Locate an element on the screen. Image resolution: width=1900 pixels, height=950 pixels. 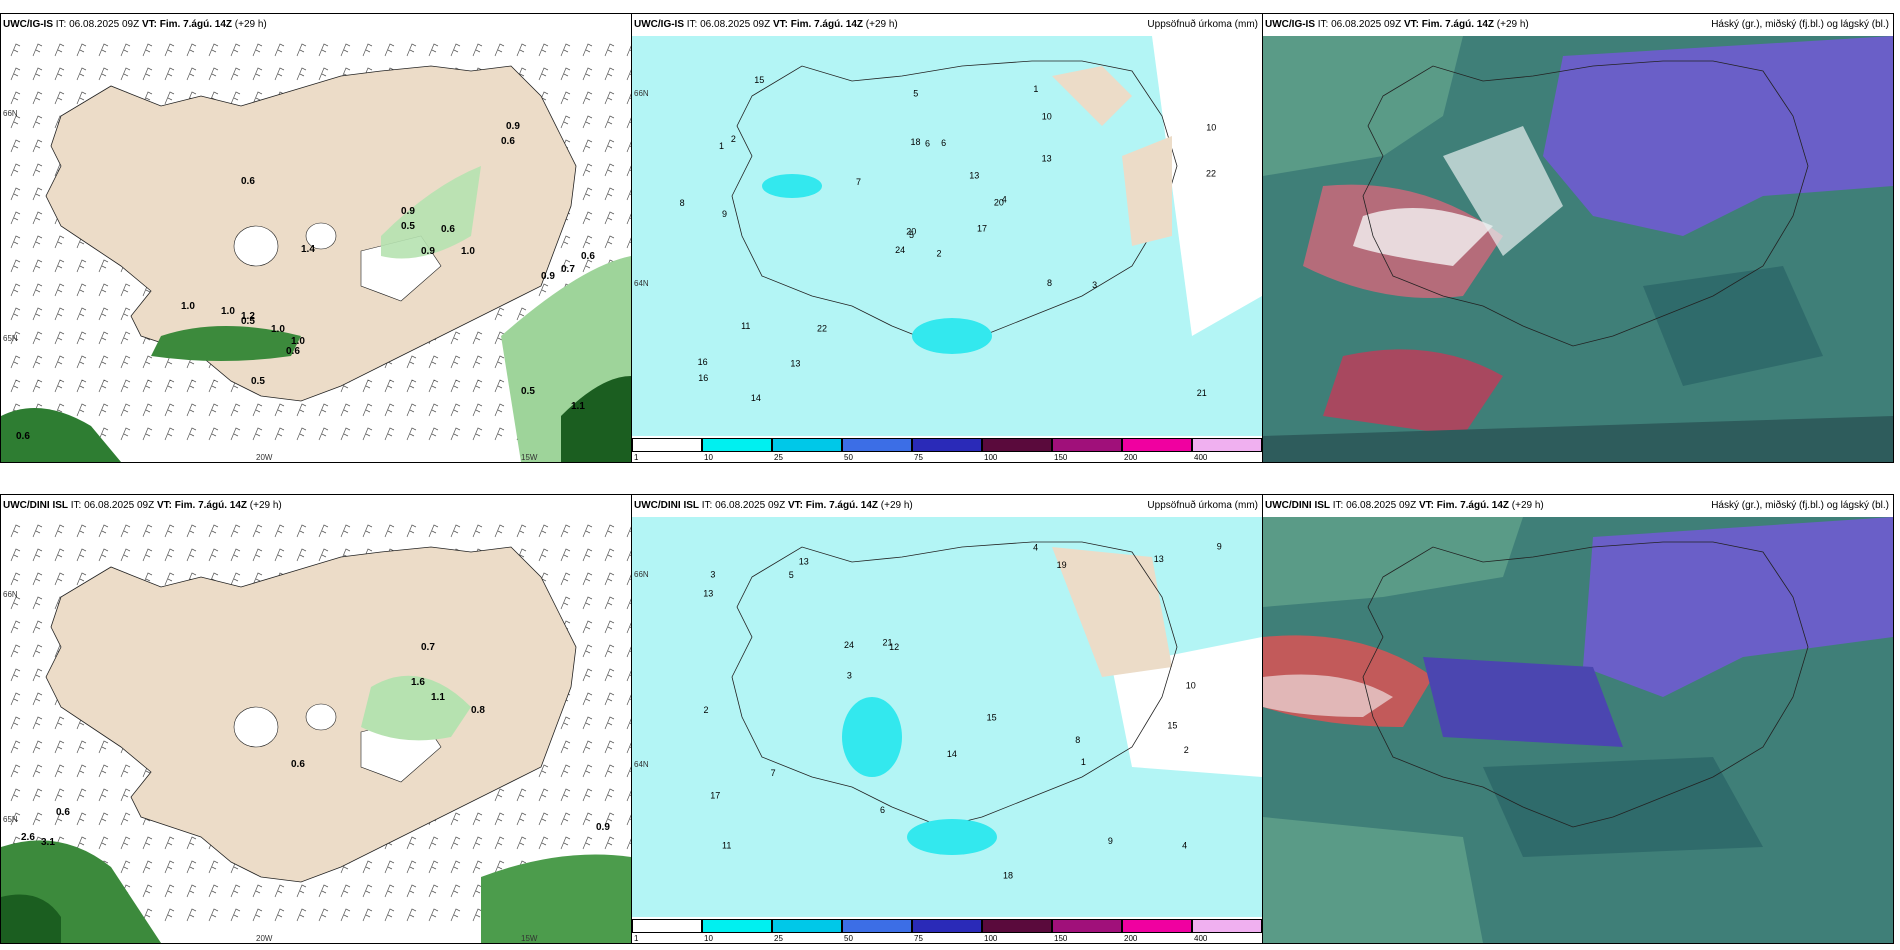
colorbar: 1 10 25 50 75 100 150 200 400 is located at coordinates (947, 449).